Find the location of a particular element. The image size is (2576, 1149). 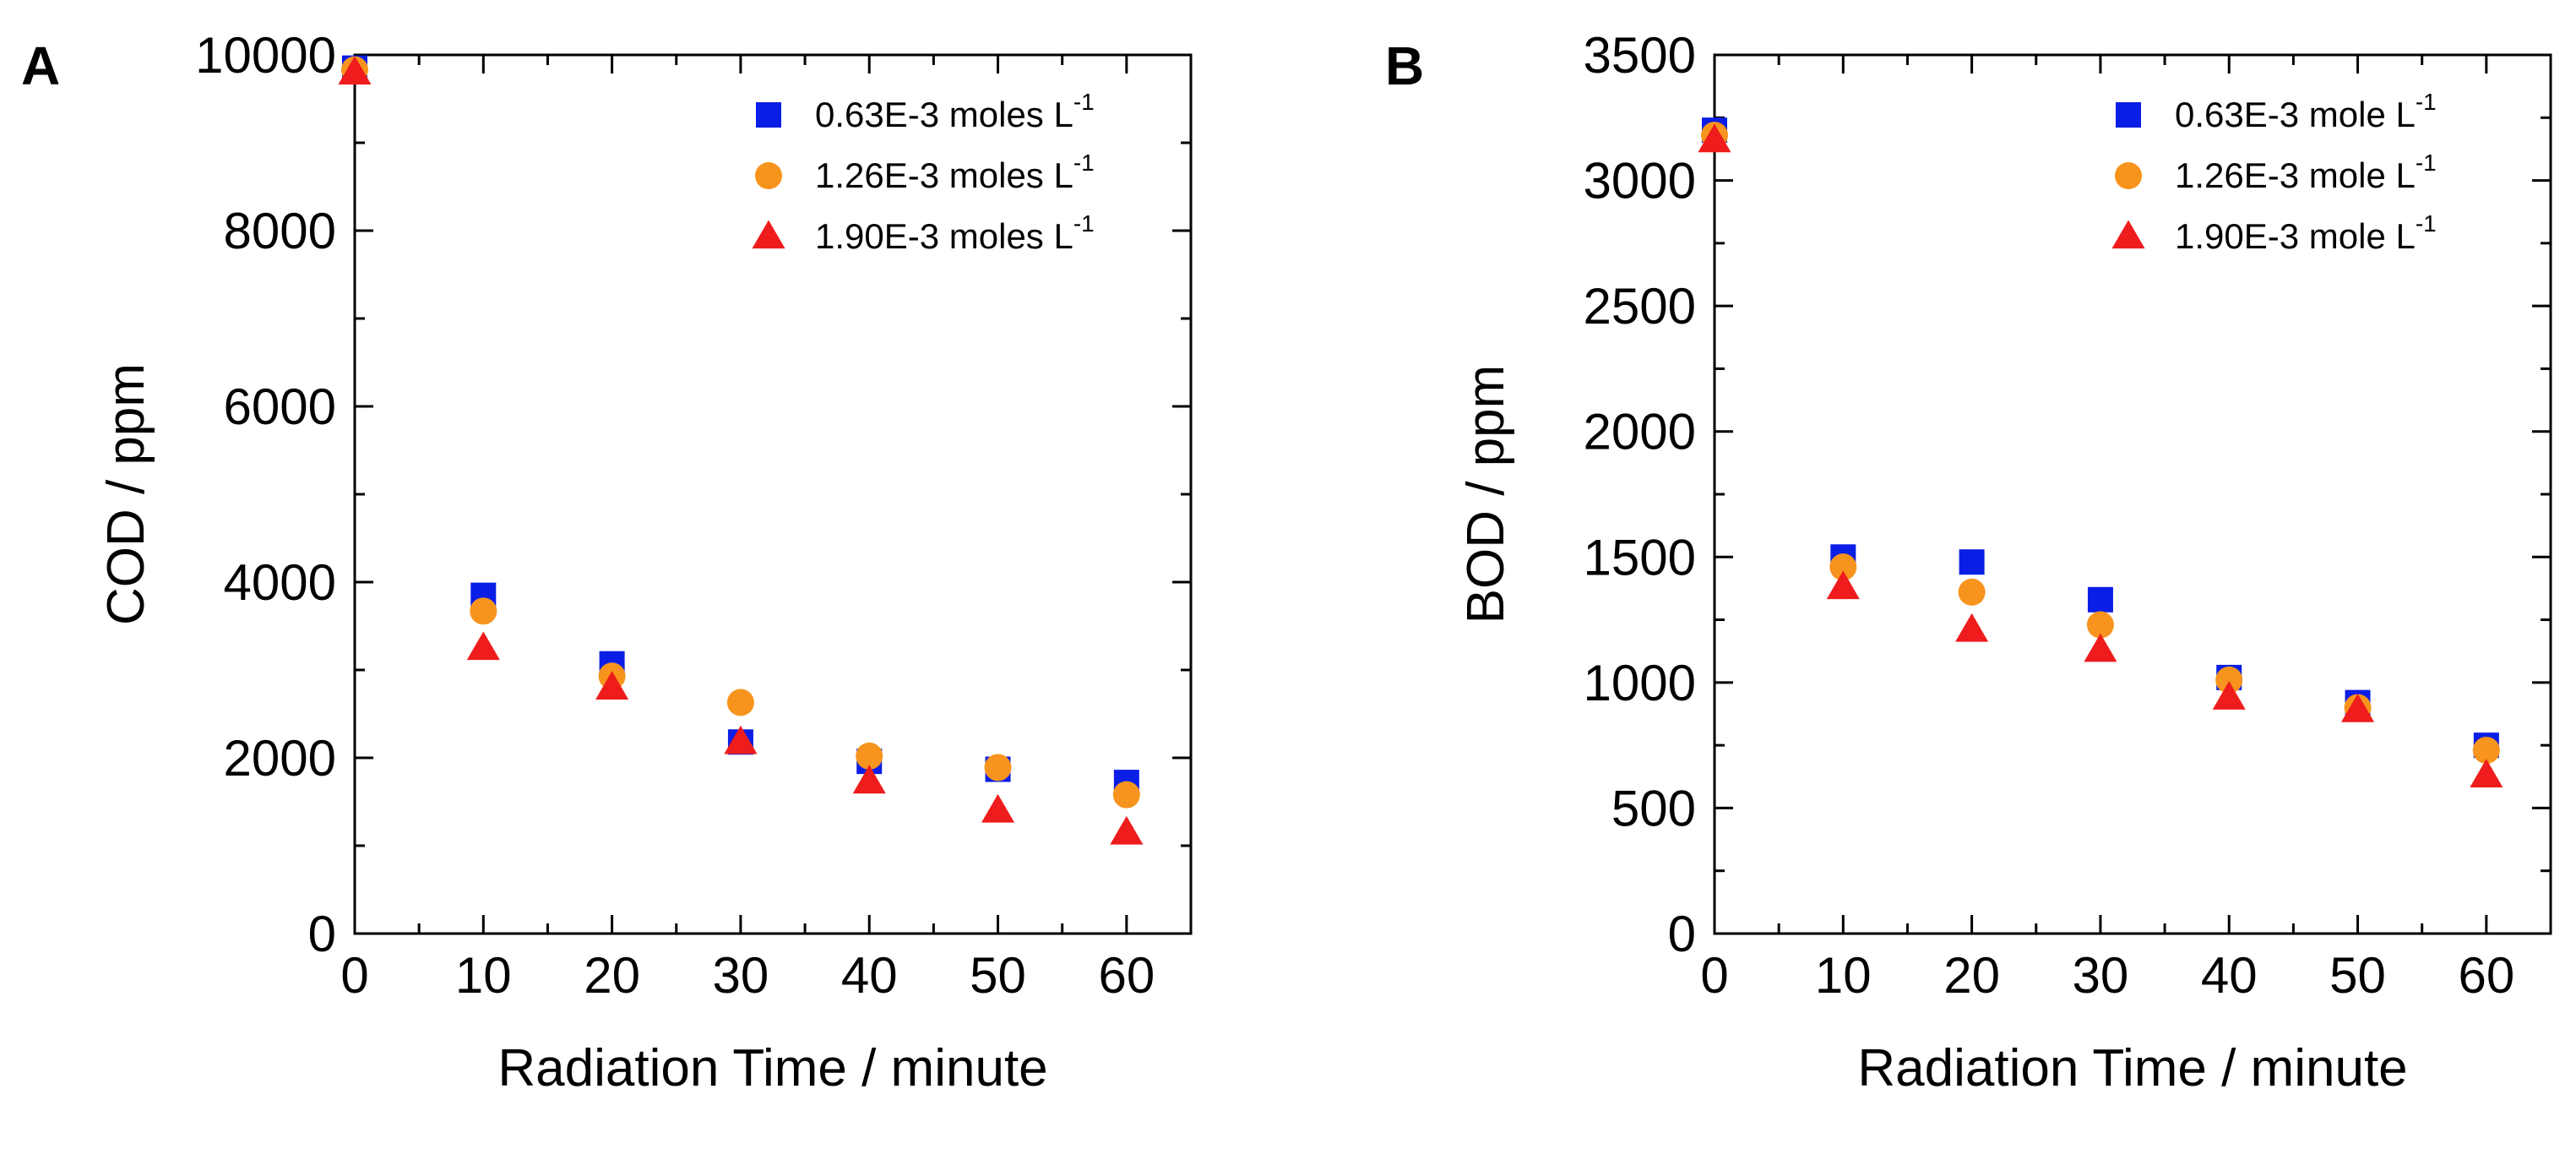

legend-label: 1.26E-3 moles L-1 is located at coordinates (955, 172).